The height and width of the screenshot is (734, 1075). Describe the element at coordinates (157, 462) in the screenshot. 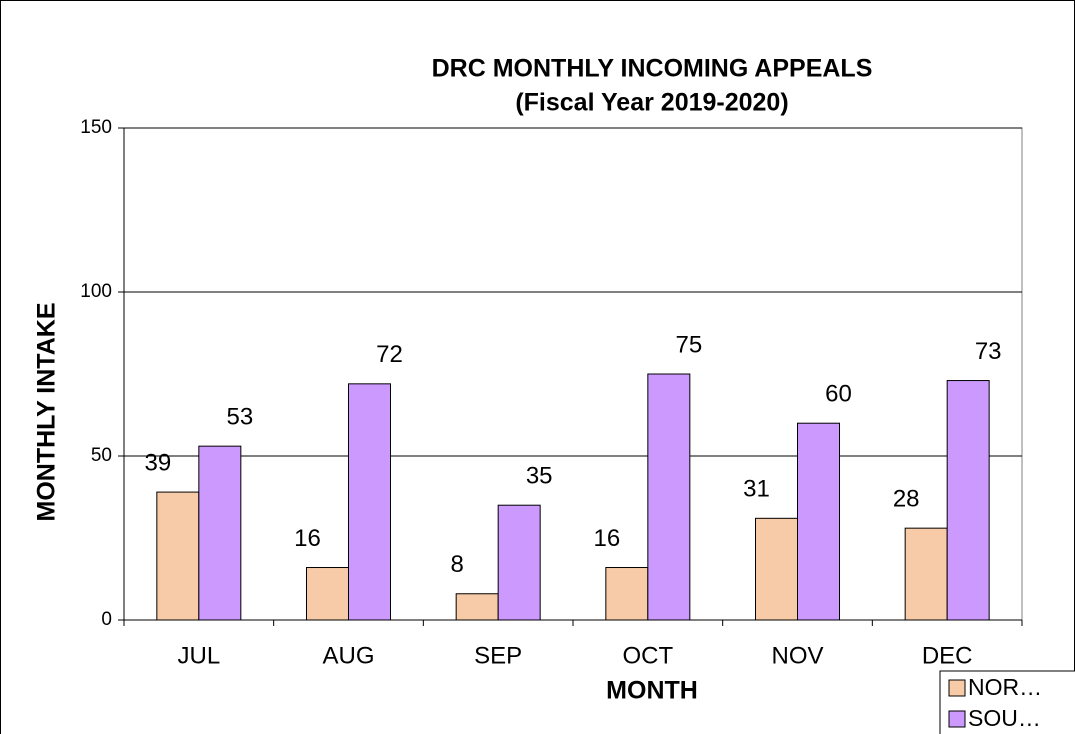

I see `data-label: 39` at that location.